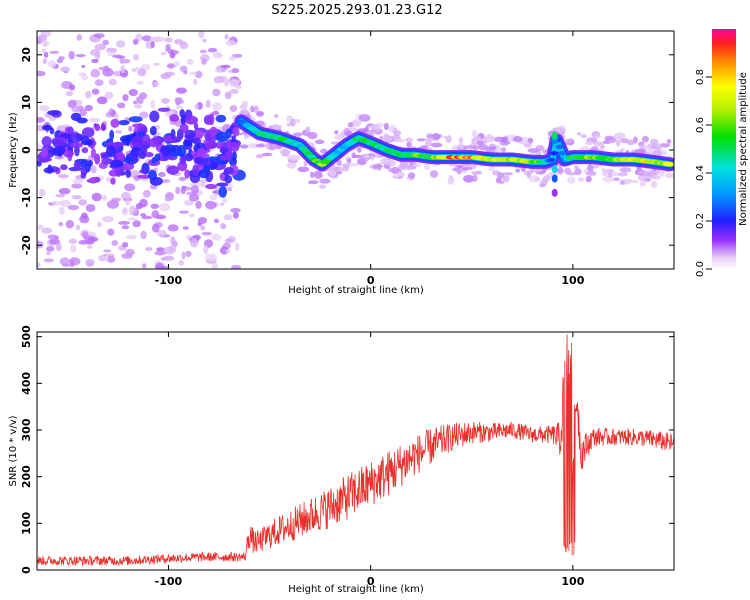 Image resolution: width=750 pixels, height=600 pixels. Describe the element at coordinates (26, 102) in the screenshot. I see `spectrogram-y-tick-label: 10` at that location.